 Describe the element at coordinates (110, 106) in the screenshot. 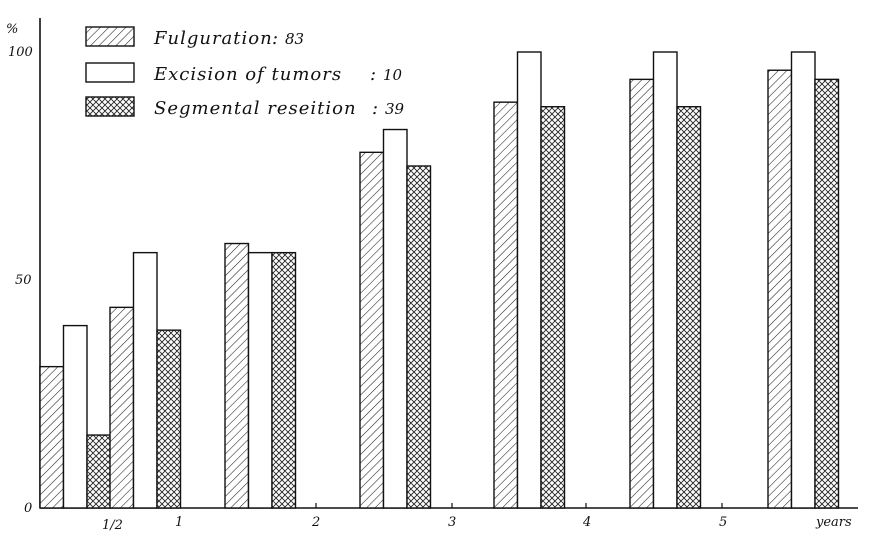

I see `legend-swatch-segmental` at that location.